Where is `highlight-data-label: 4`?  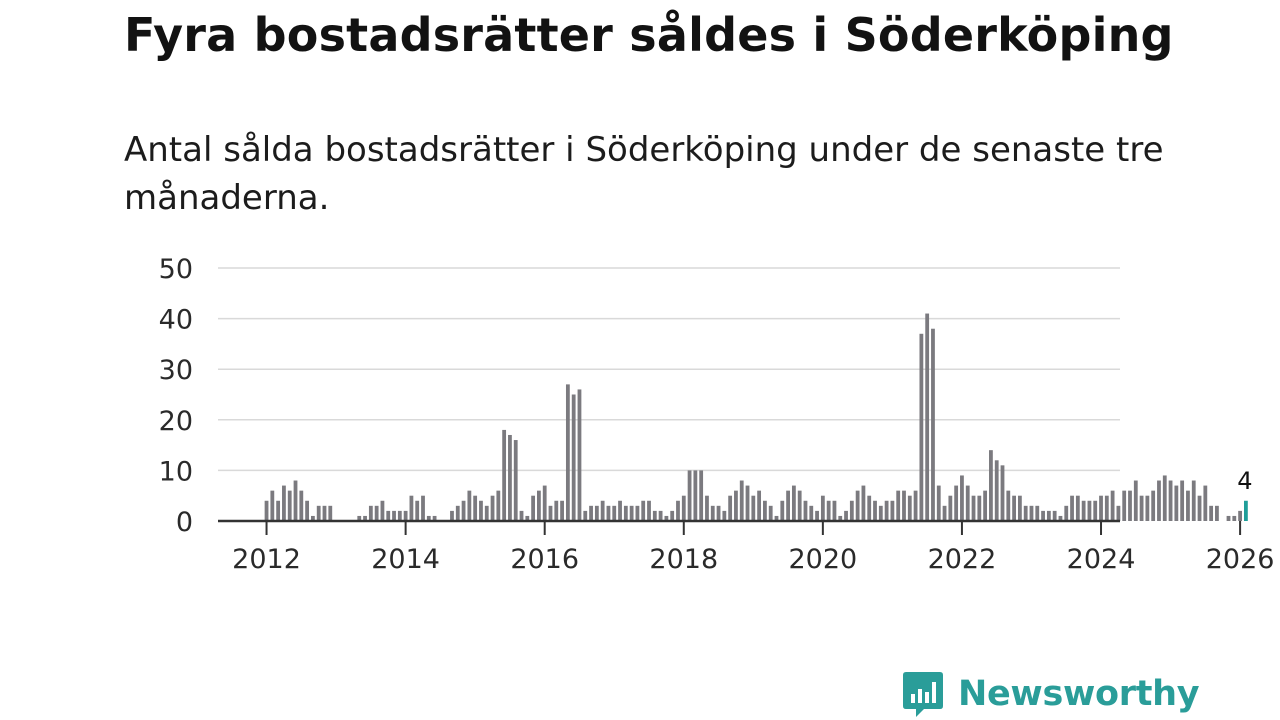
highlight-data-label: 4 is located at coordinates (1244, 481).